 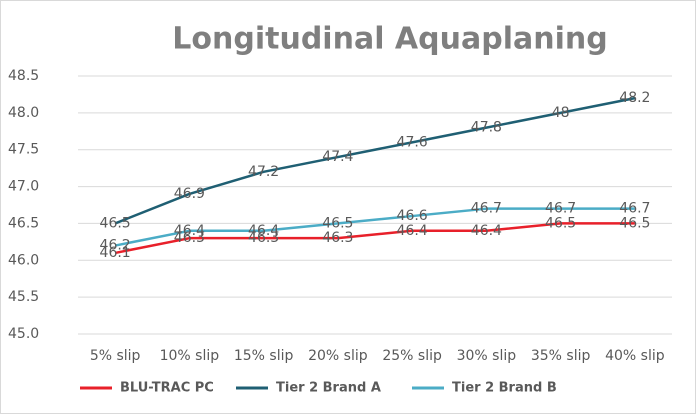 I want to click on x-tick-label: 40% slip, so click(x=635, y=356).